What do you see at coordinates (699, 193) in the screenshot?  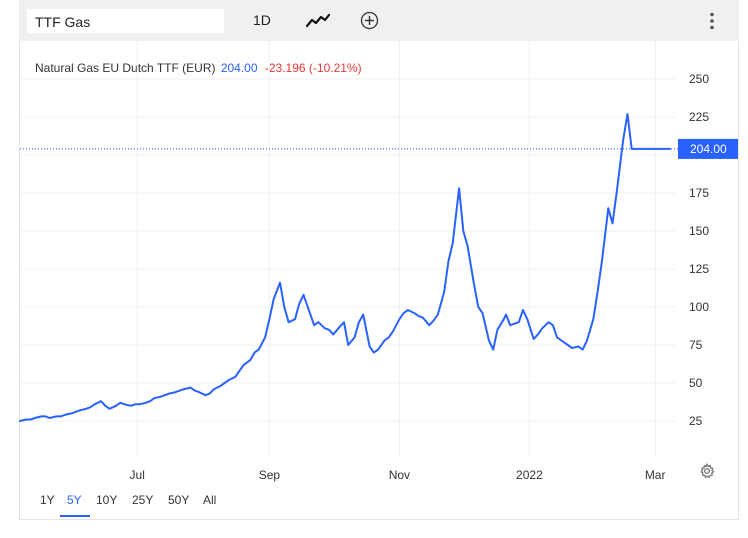 I see `y-tick-label: 175` at bounding box center [699, 193].